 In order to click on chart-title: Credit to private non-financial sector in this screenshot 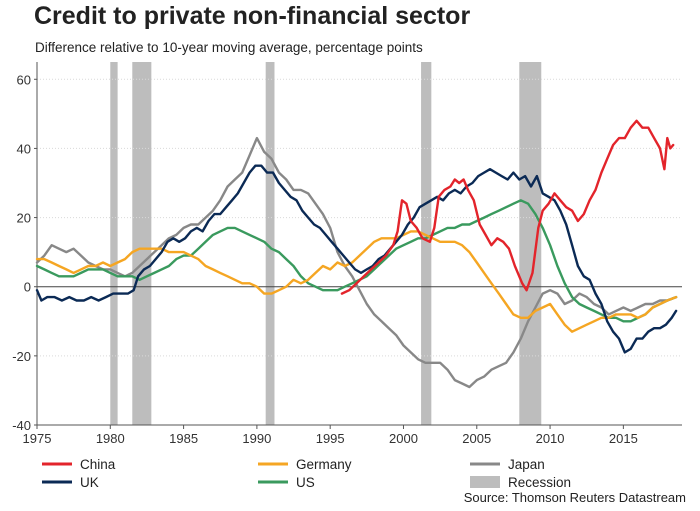, I will do `click(252, 16)`.